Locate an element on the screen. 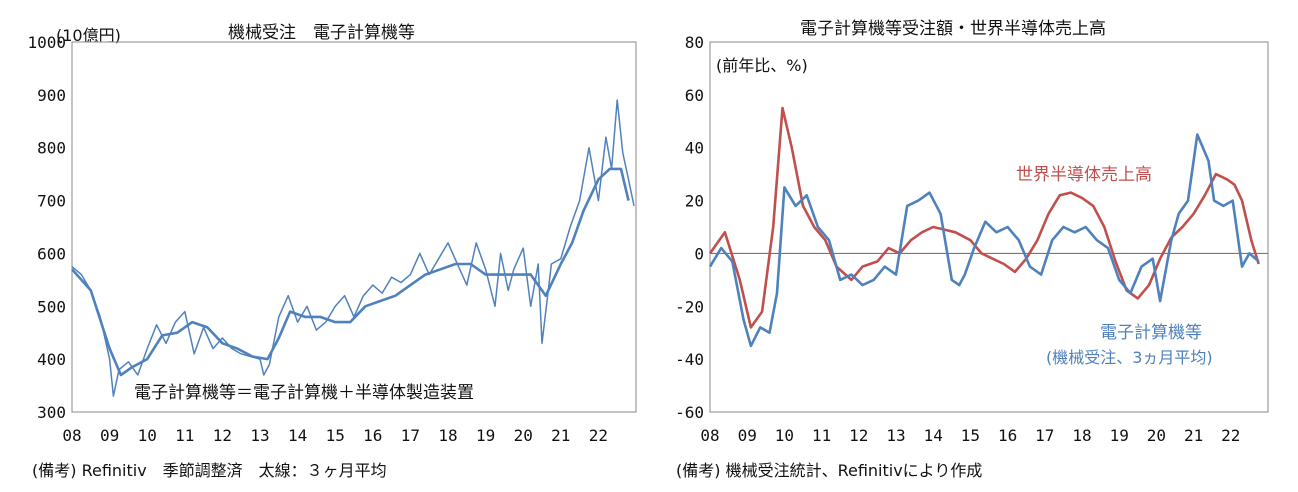 The image size is (1298, 492). left-y-tick-label: 800 is located at coordinates (51, 148).